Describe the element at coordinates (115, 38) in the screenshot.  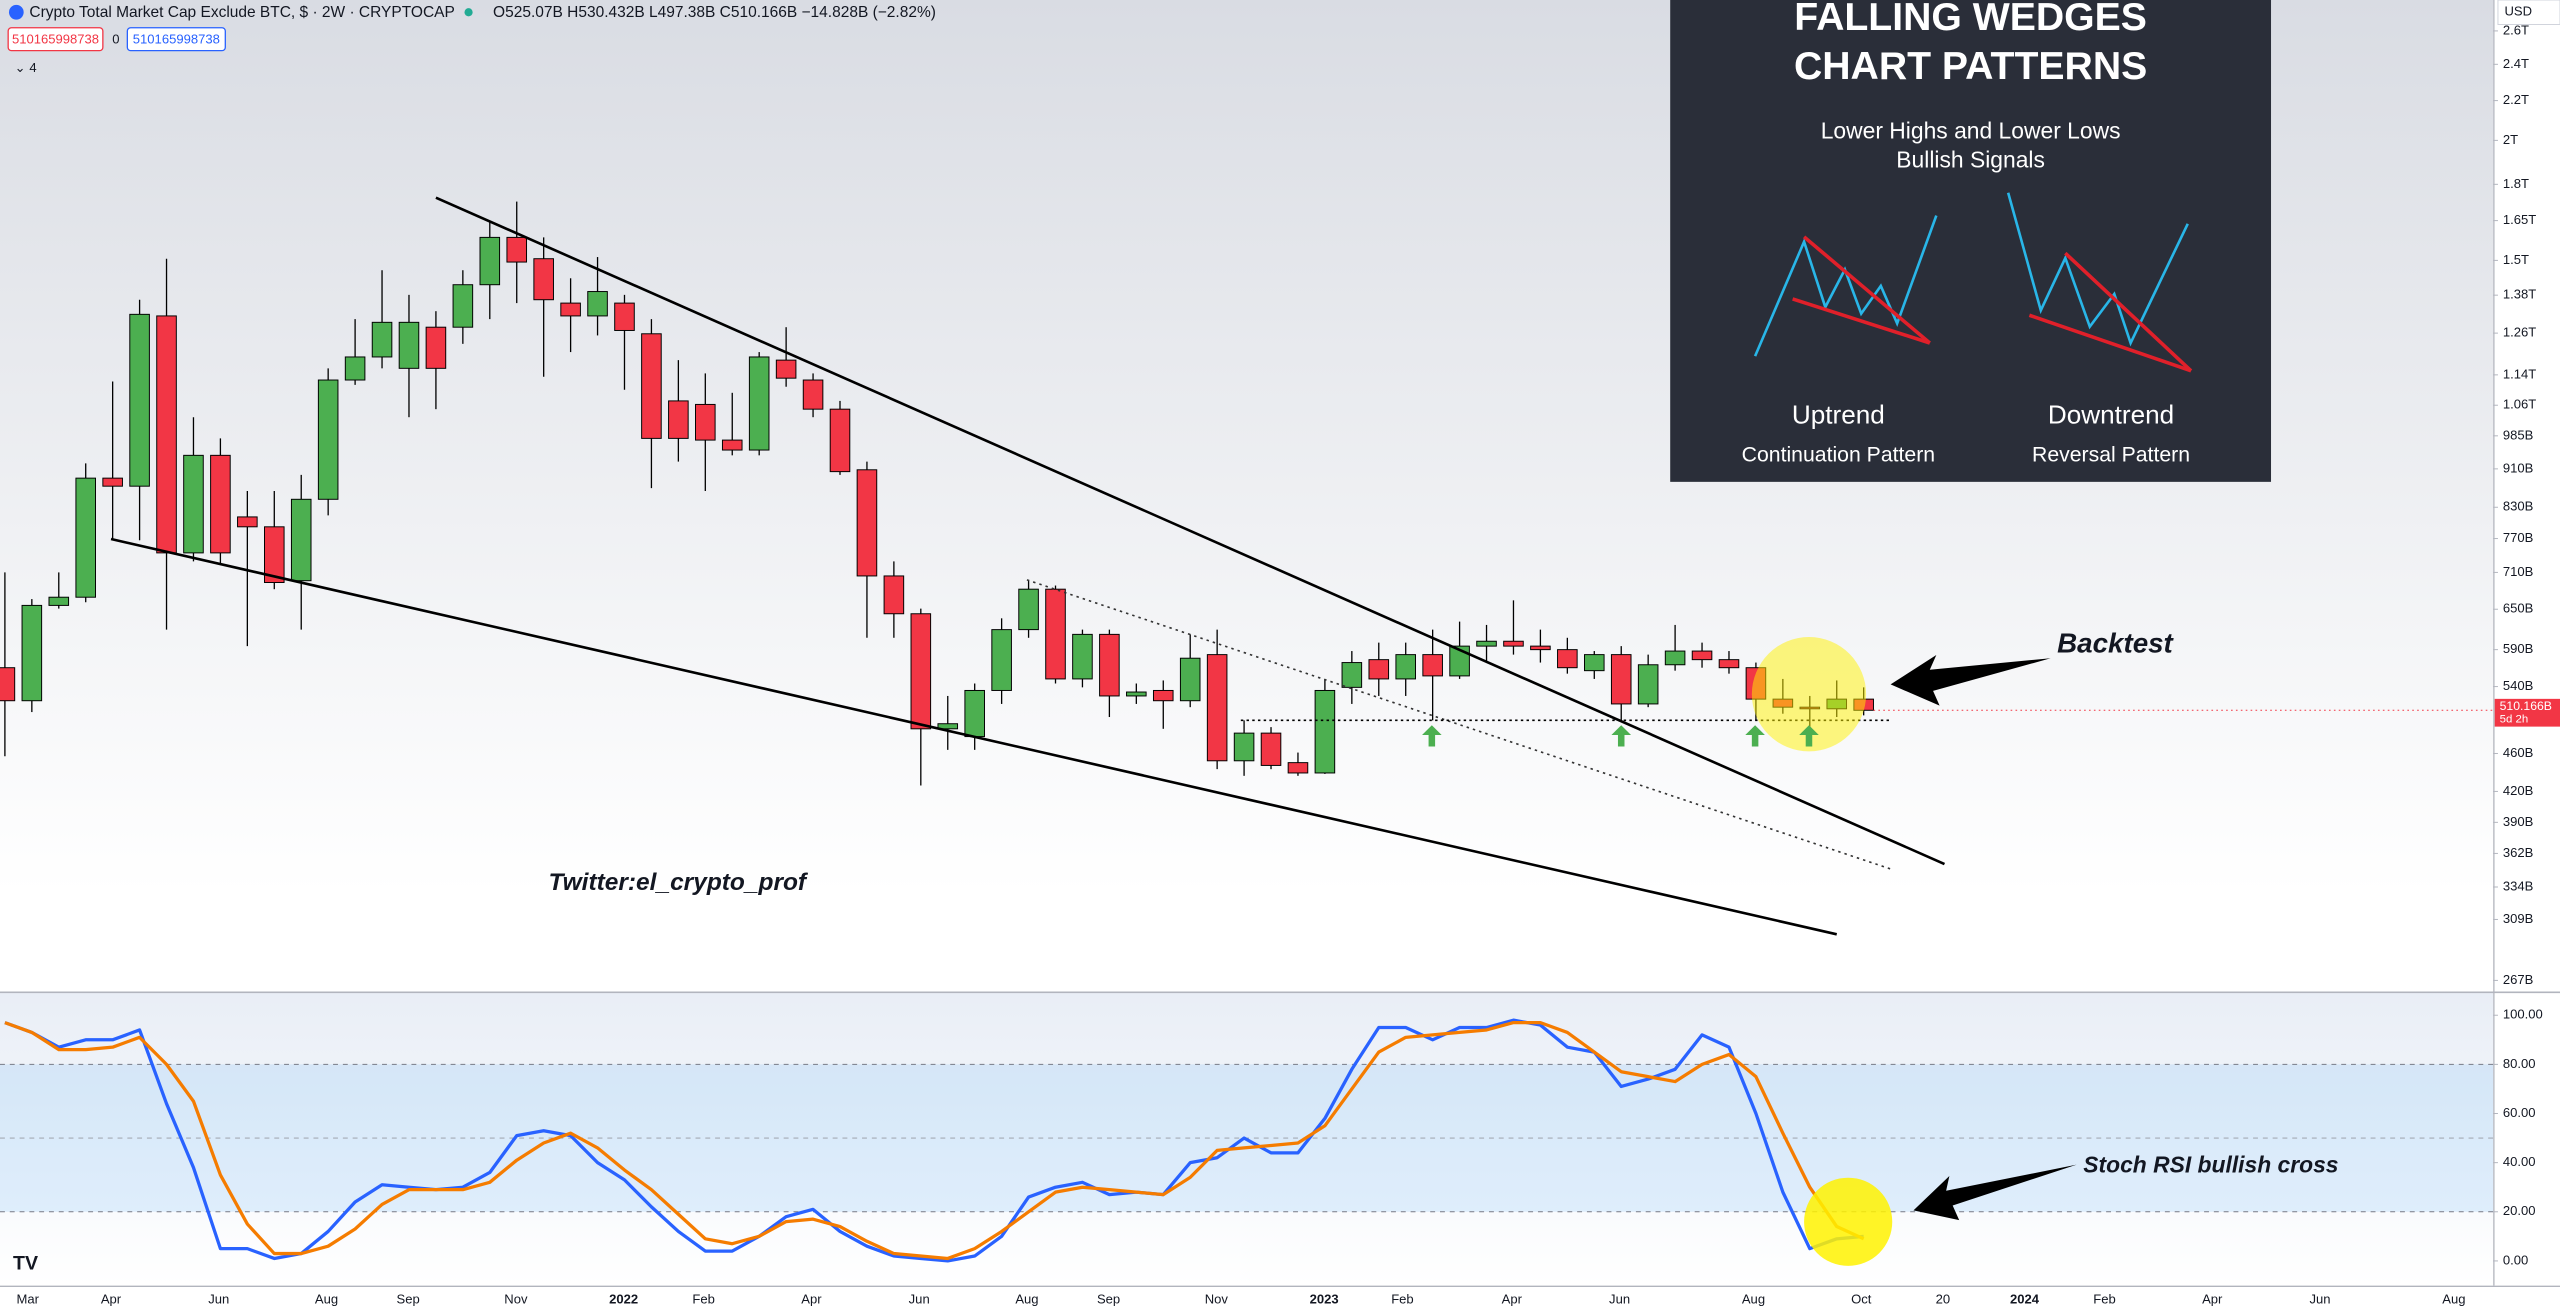
I see `spread: 0` at that location.